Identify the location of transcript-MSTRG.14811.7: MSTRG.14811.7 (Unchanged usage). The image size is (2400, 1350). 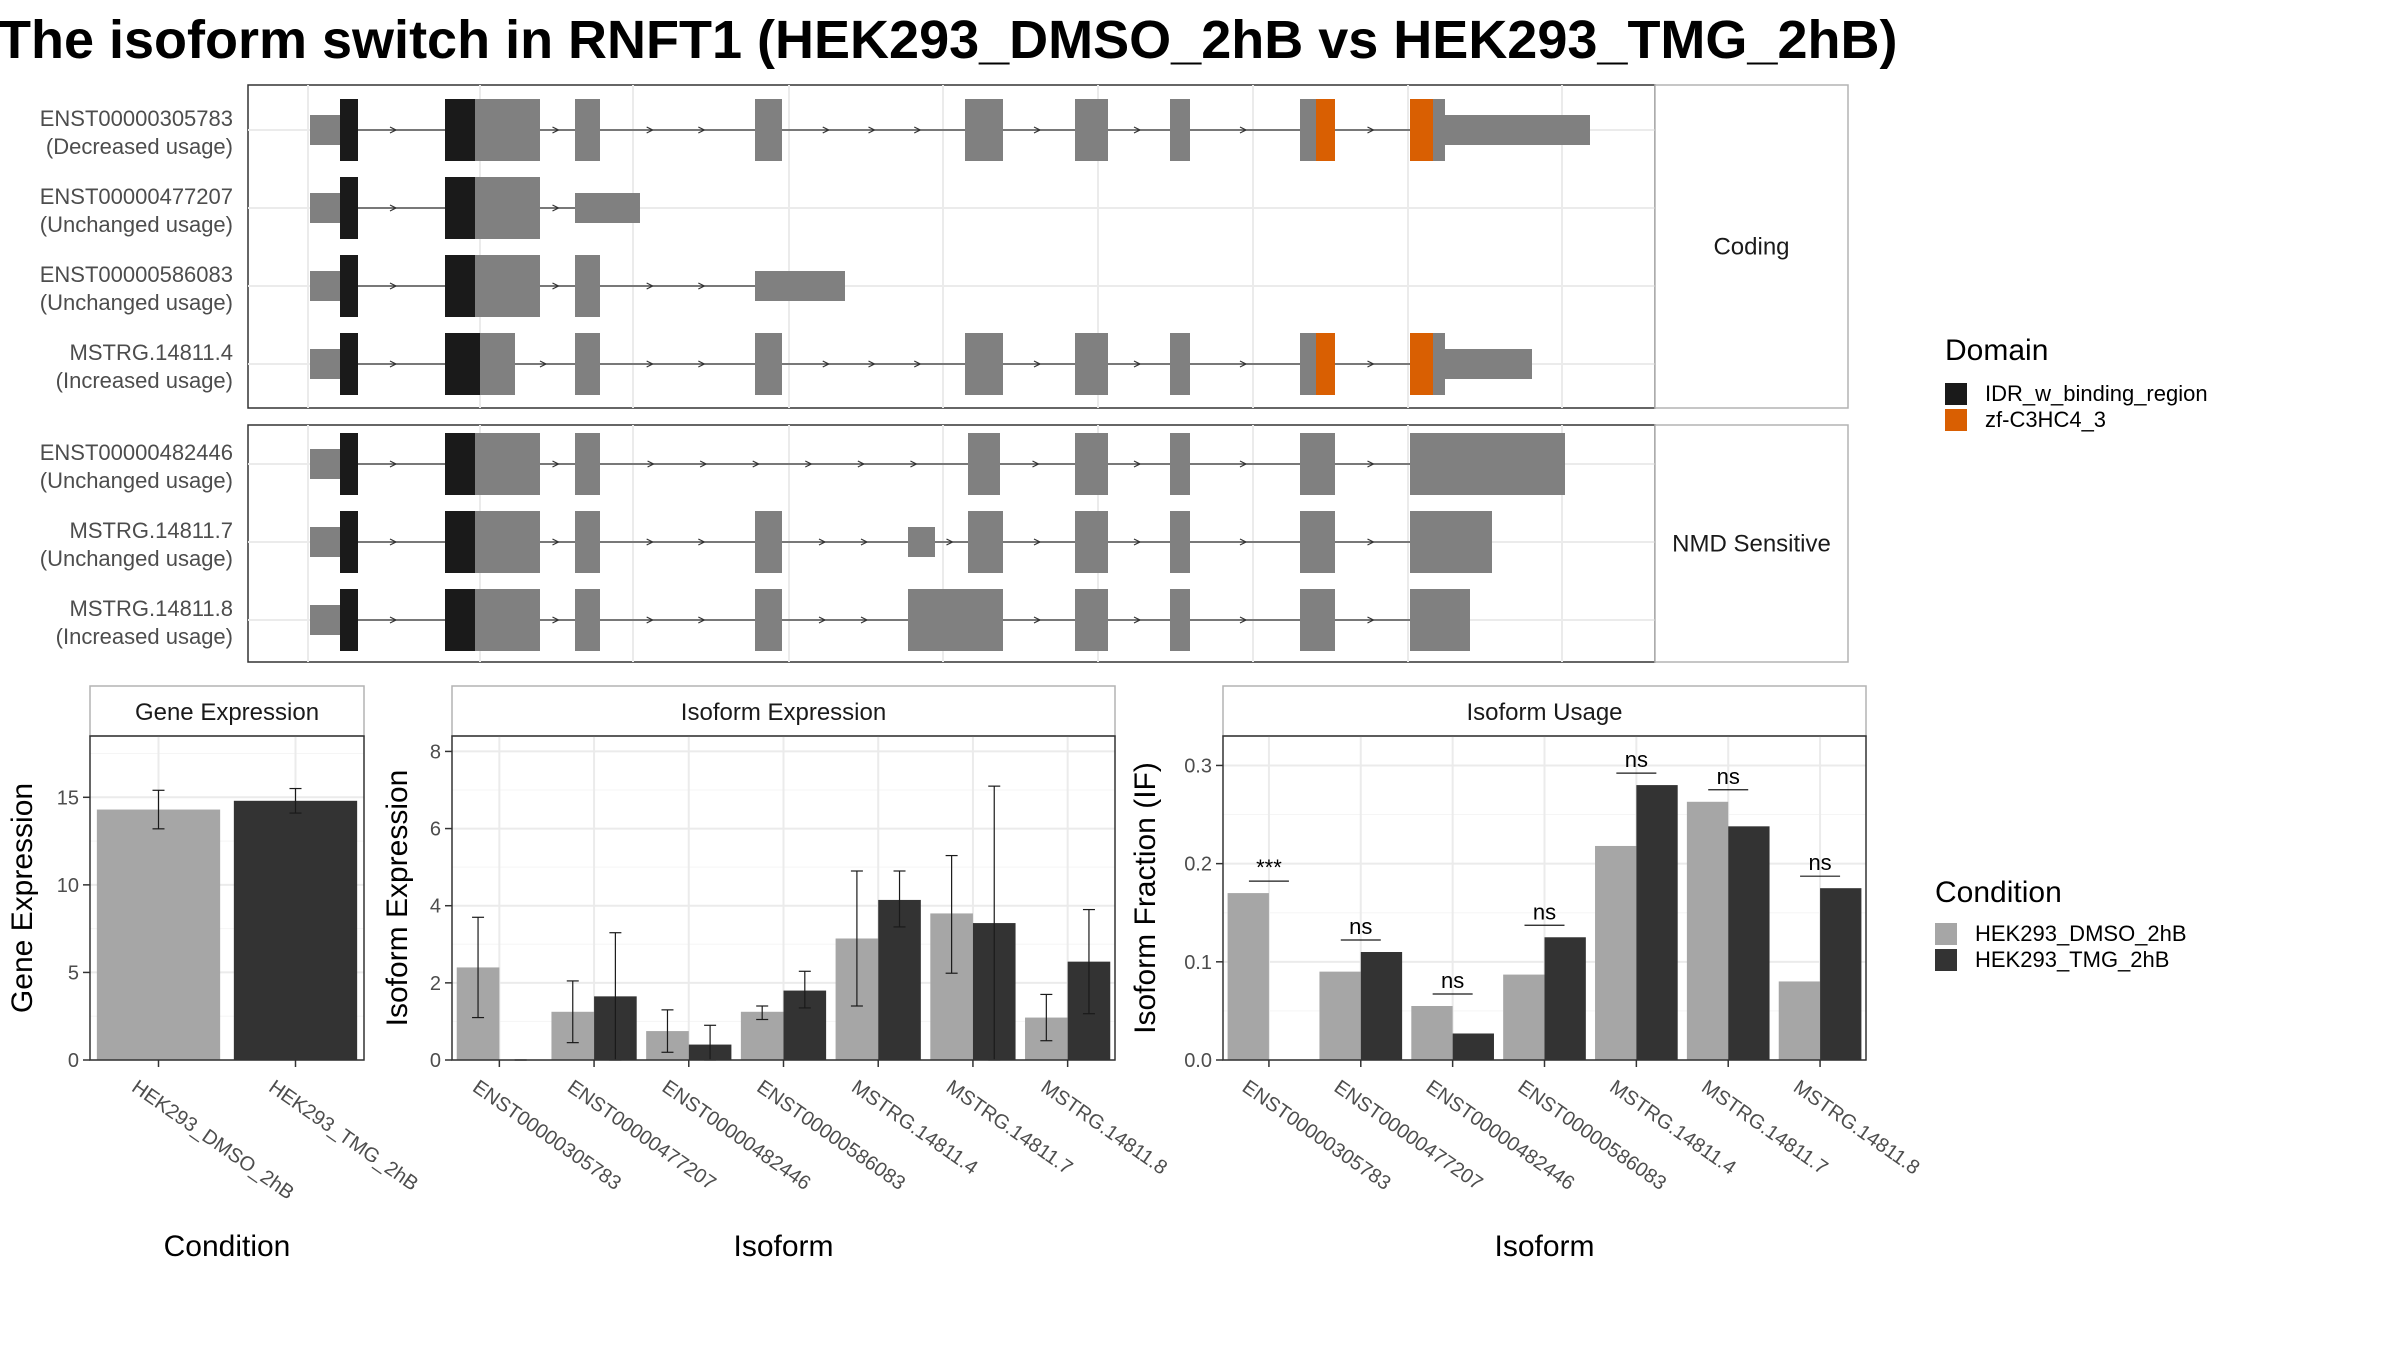
(766, 542).